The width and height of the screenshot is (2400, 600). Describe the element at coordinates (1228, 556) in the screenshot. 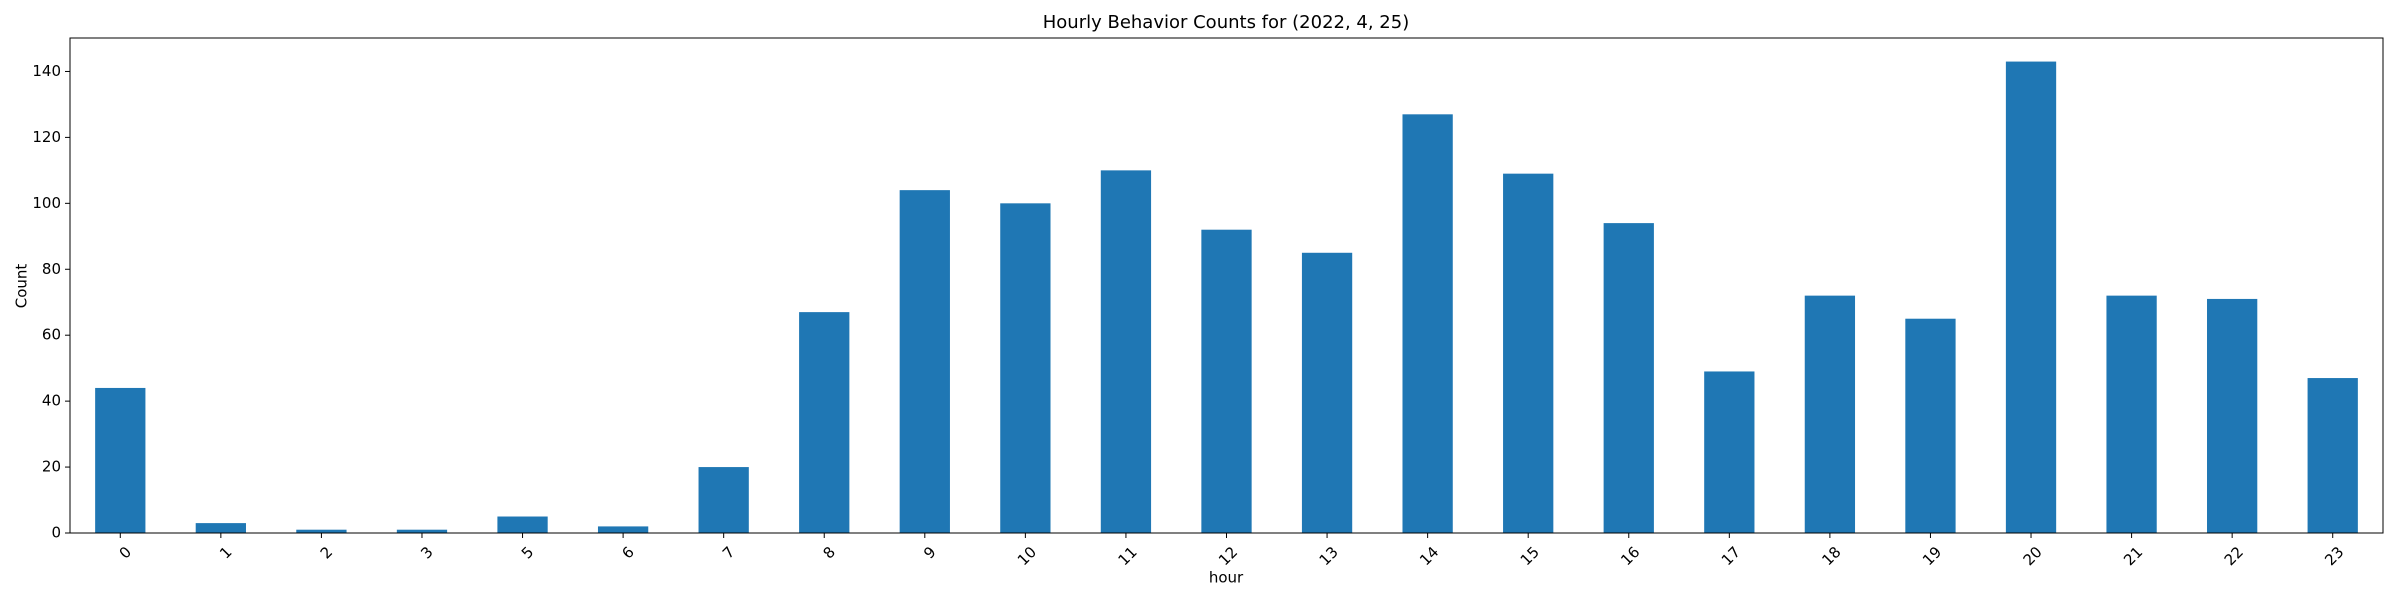

I see `x-tick-label: 12` at that location.